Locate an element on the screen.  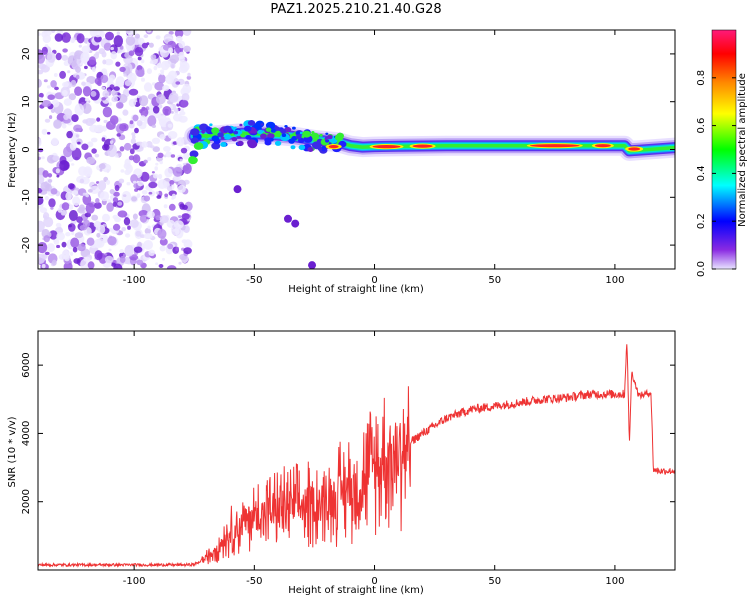
spectrogram-xtick-label: 100 is located at coordinates (614, 280).